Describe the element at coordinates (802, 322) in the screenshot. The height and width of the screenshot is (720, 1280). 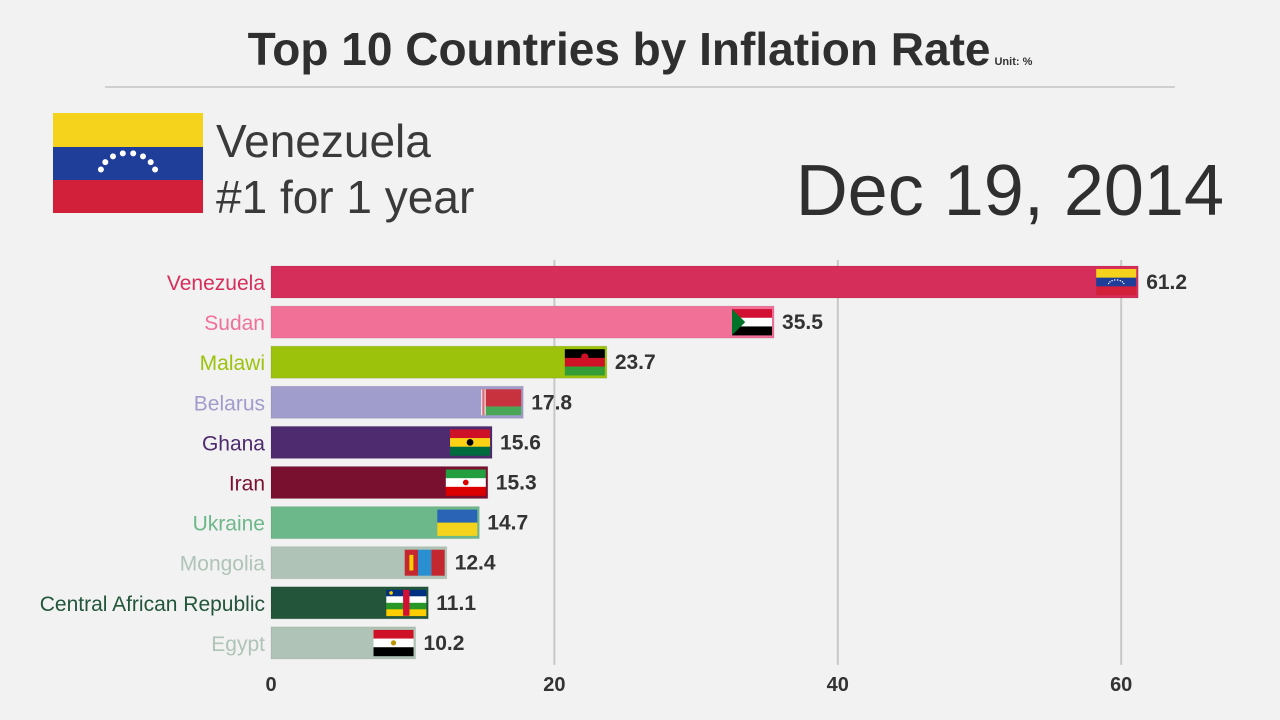
I see `value-label: 35.5` at that location.